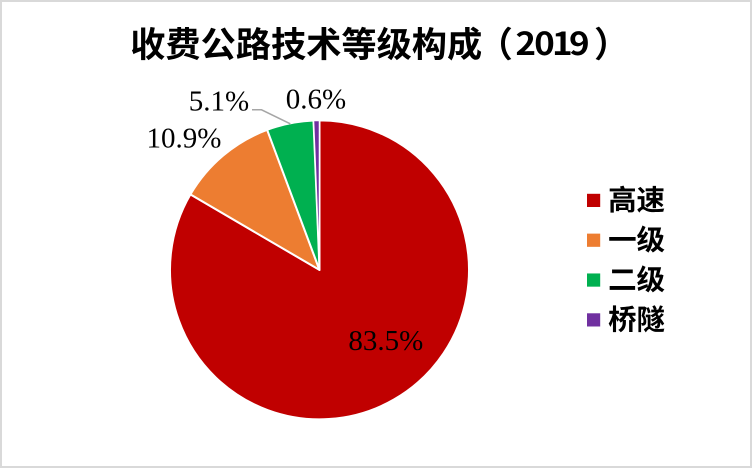 Image resolution: width=752 pixels, height=468 pixels. What do you see at coordinates (219, 102) in the screenshot?
I see `svg-text: 5.1%` at bounding box center [219, 102].